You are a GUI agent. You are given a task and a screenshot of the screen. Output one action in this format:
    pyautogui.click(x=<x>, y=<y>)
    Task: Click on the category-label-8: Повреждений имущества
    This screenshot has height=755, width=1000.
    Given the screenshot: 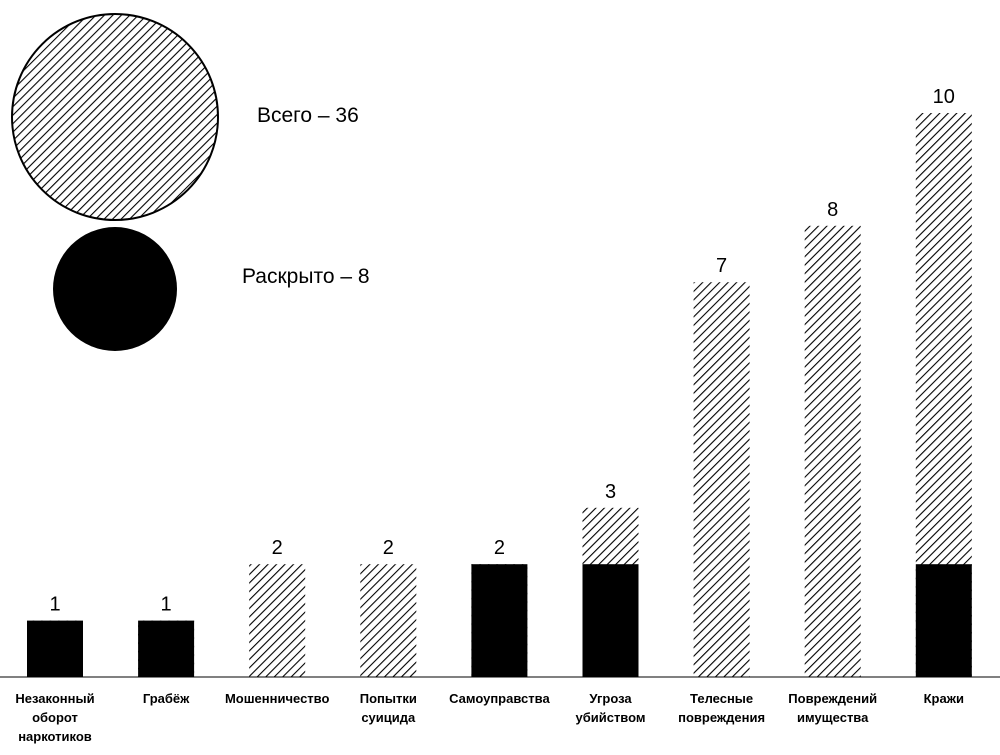 What is the action you would take?
    pyautogui.click(x=833, y=708)
    